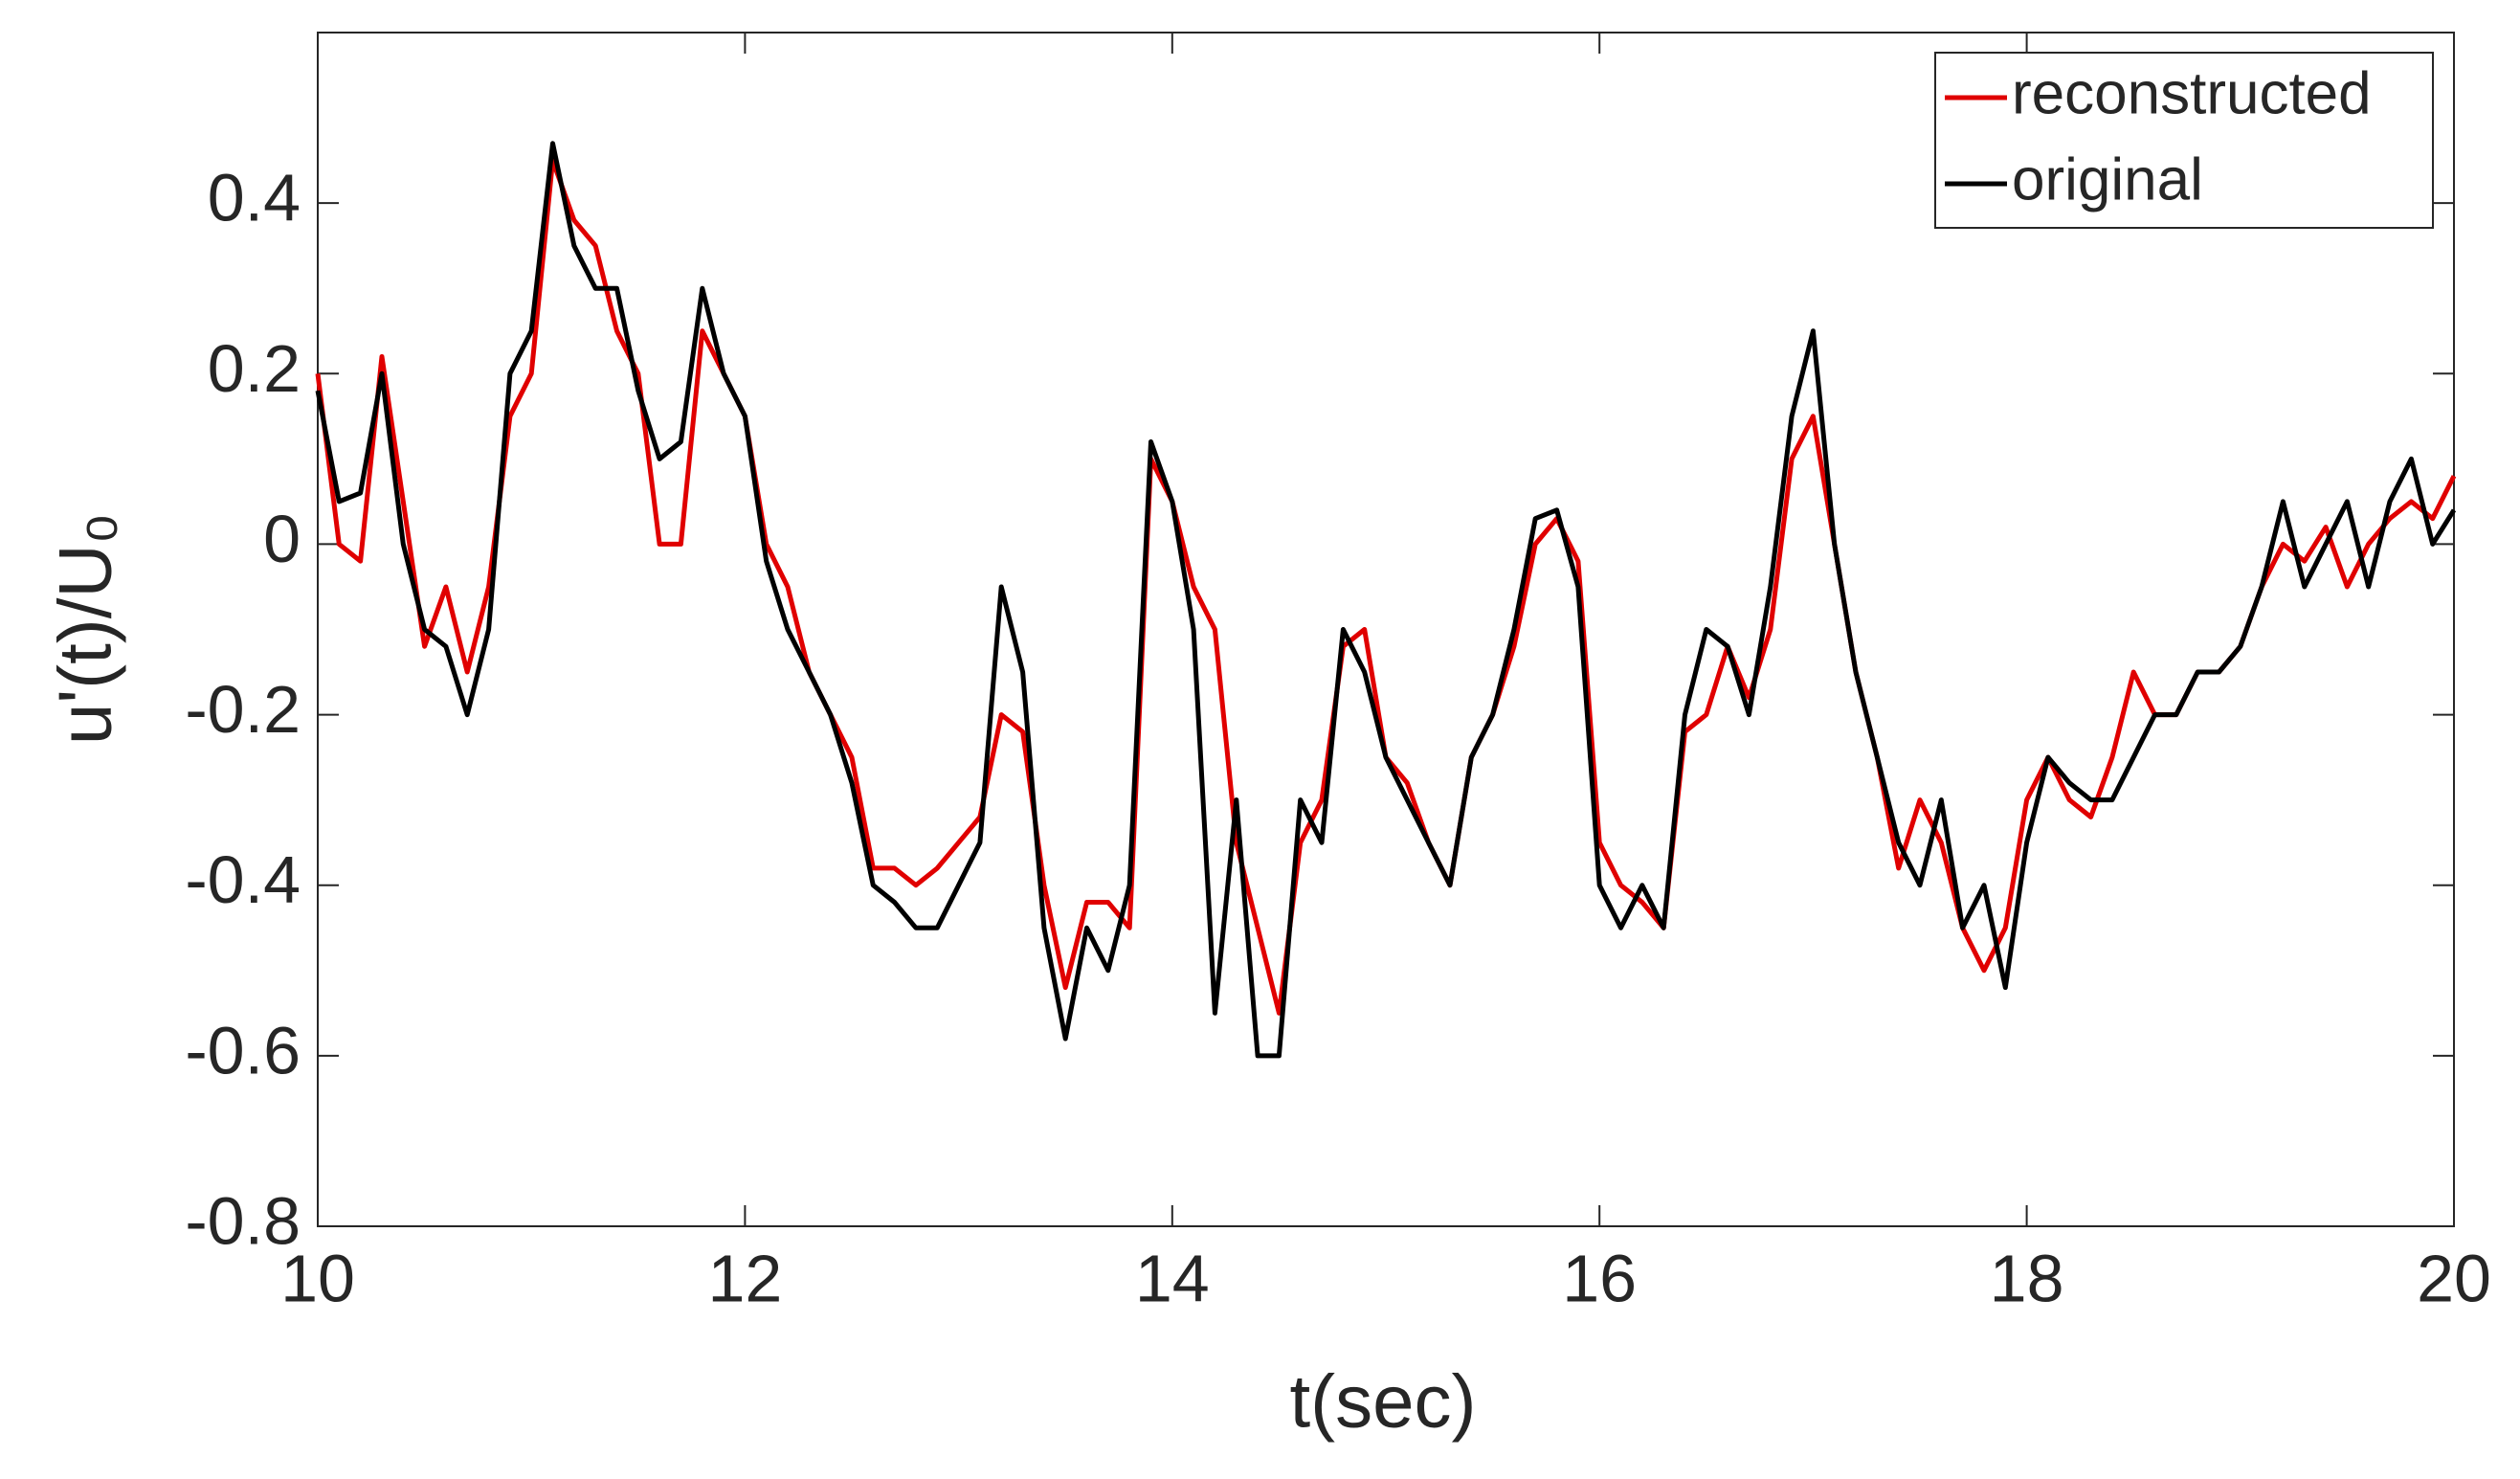 The image size is (2520, 1479). I want to click on x-tick-label: 18, so click(2027, 1278).